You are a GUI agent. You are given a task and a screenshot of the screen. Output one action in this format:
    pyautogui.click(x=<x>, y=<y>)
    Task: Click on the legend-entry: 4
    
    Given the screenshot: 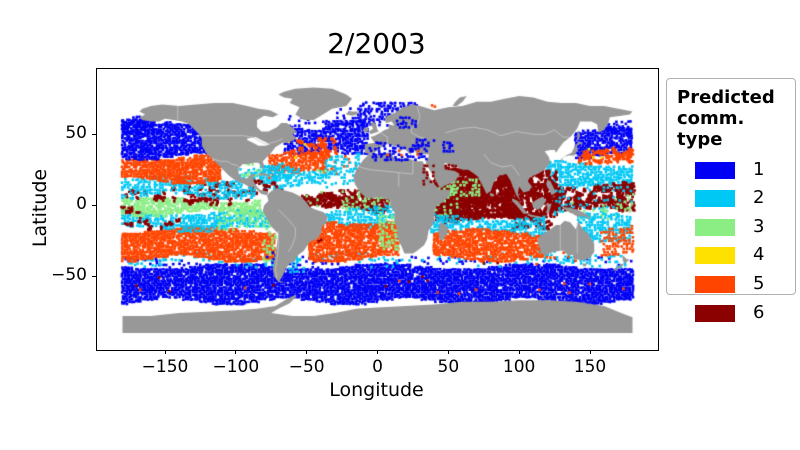 What is the action you would take?
    pyautogui.click(x=736, y=255)
    